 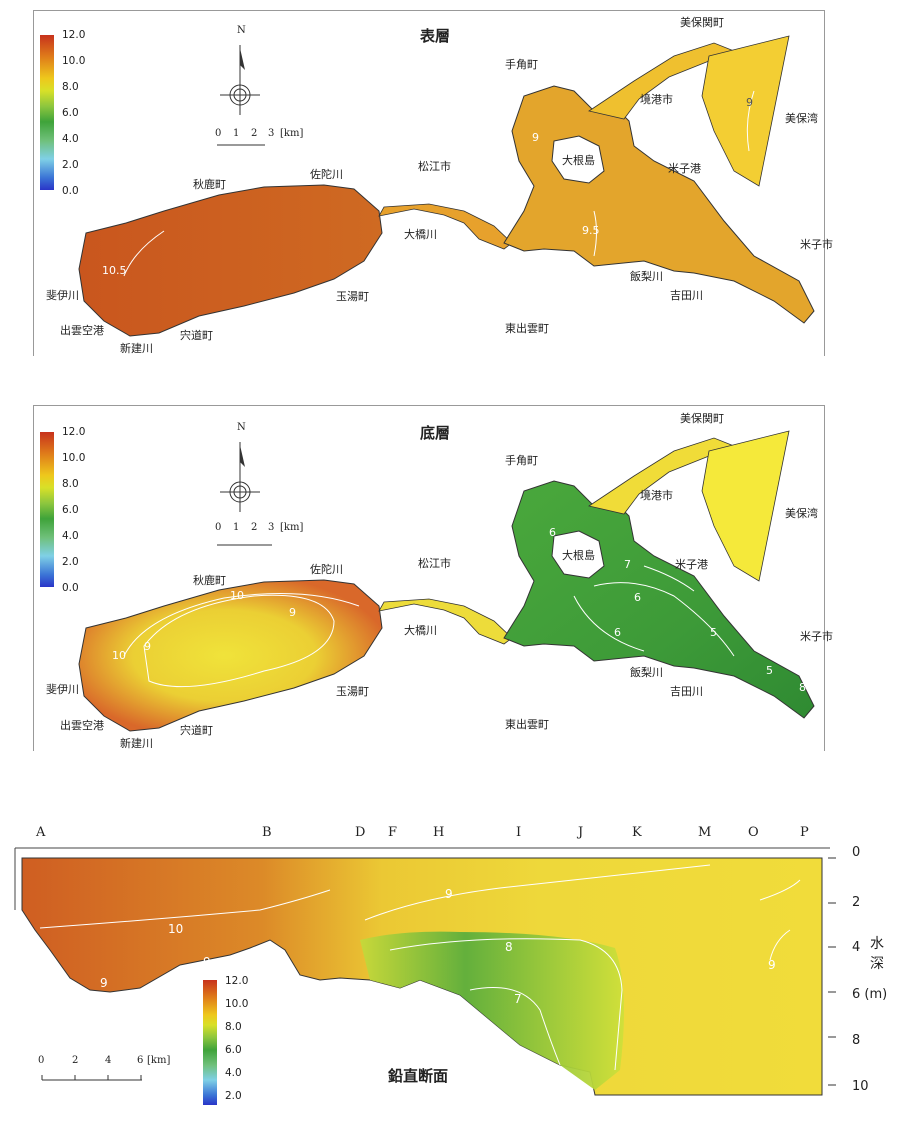 What do you see at coordinates (41, 832) in the screenshot?
I see `station-label: A` at bounding box center [41, 832].